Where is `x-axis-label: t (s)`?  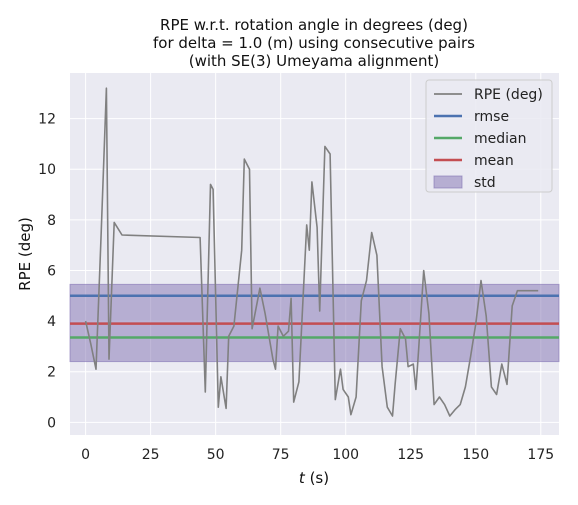
x-axis-label: t (s) is located at coordinates (314, 478).